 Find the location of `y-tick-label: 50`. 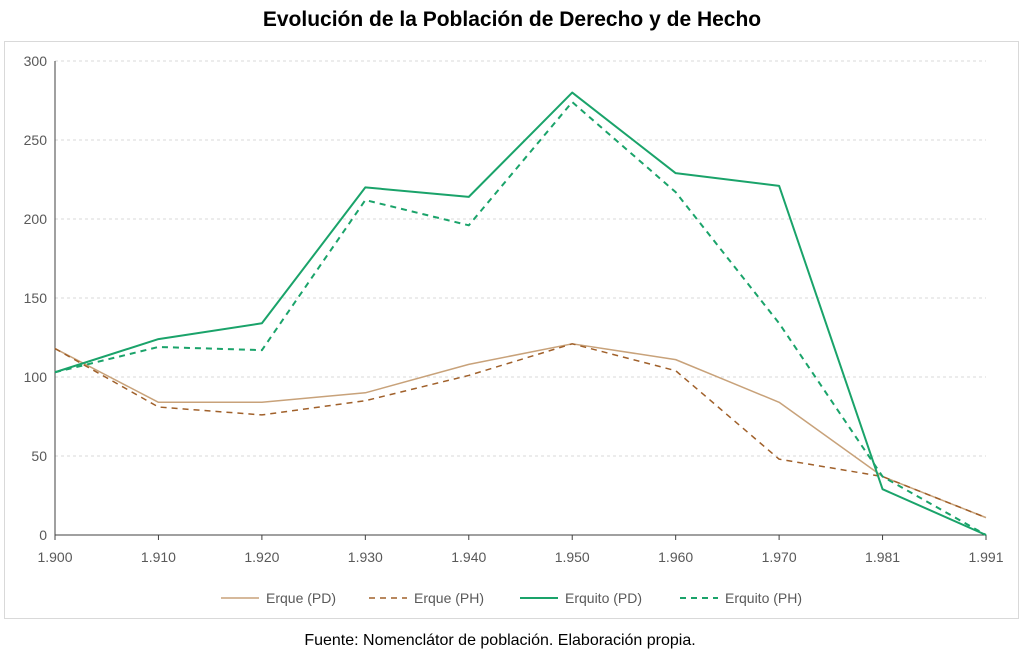

y-tick-label: 50 is located at coordinates (39, 456).